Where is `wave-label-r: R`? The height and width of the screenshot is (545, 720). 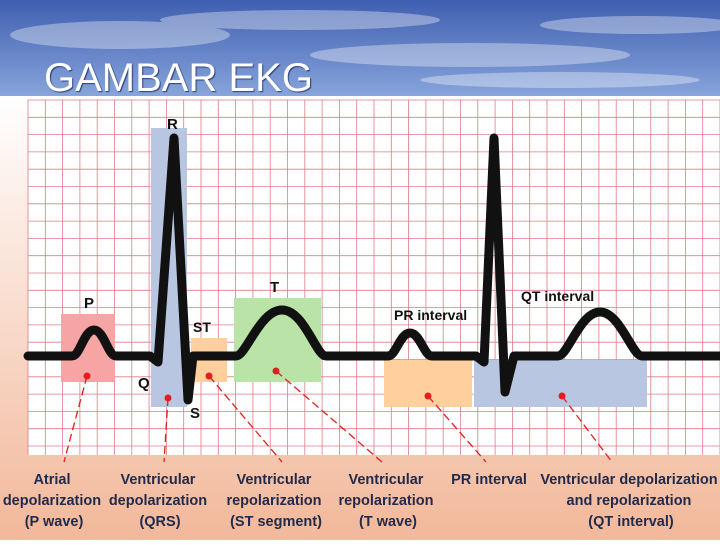
wave-label-r: R is located at coordinates (172, 124).